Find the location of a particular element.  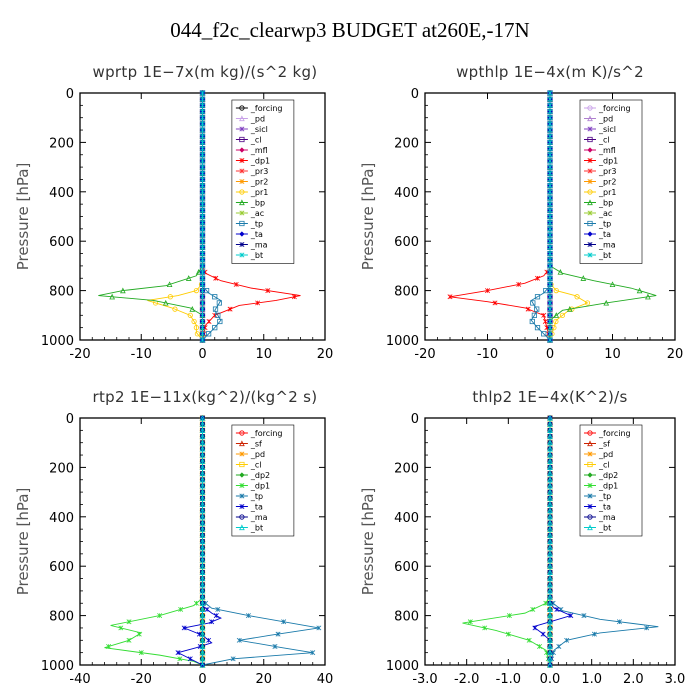

x-tick-label: 10 is located at coordinates (263, 354).